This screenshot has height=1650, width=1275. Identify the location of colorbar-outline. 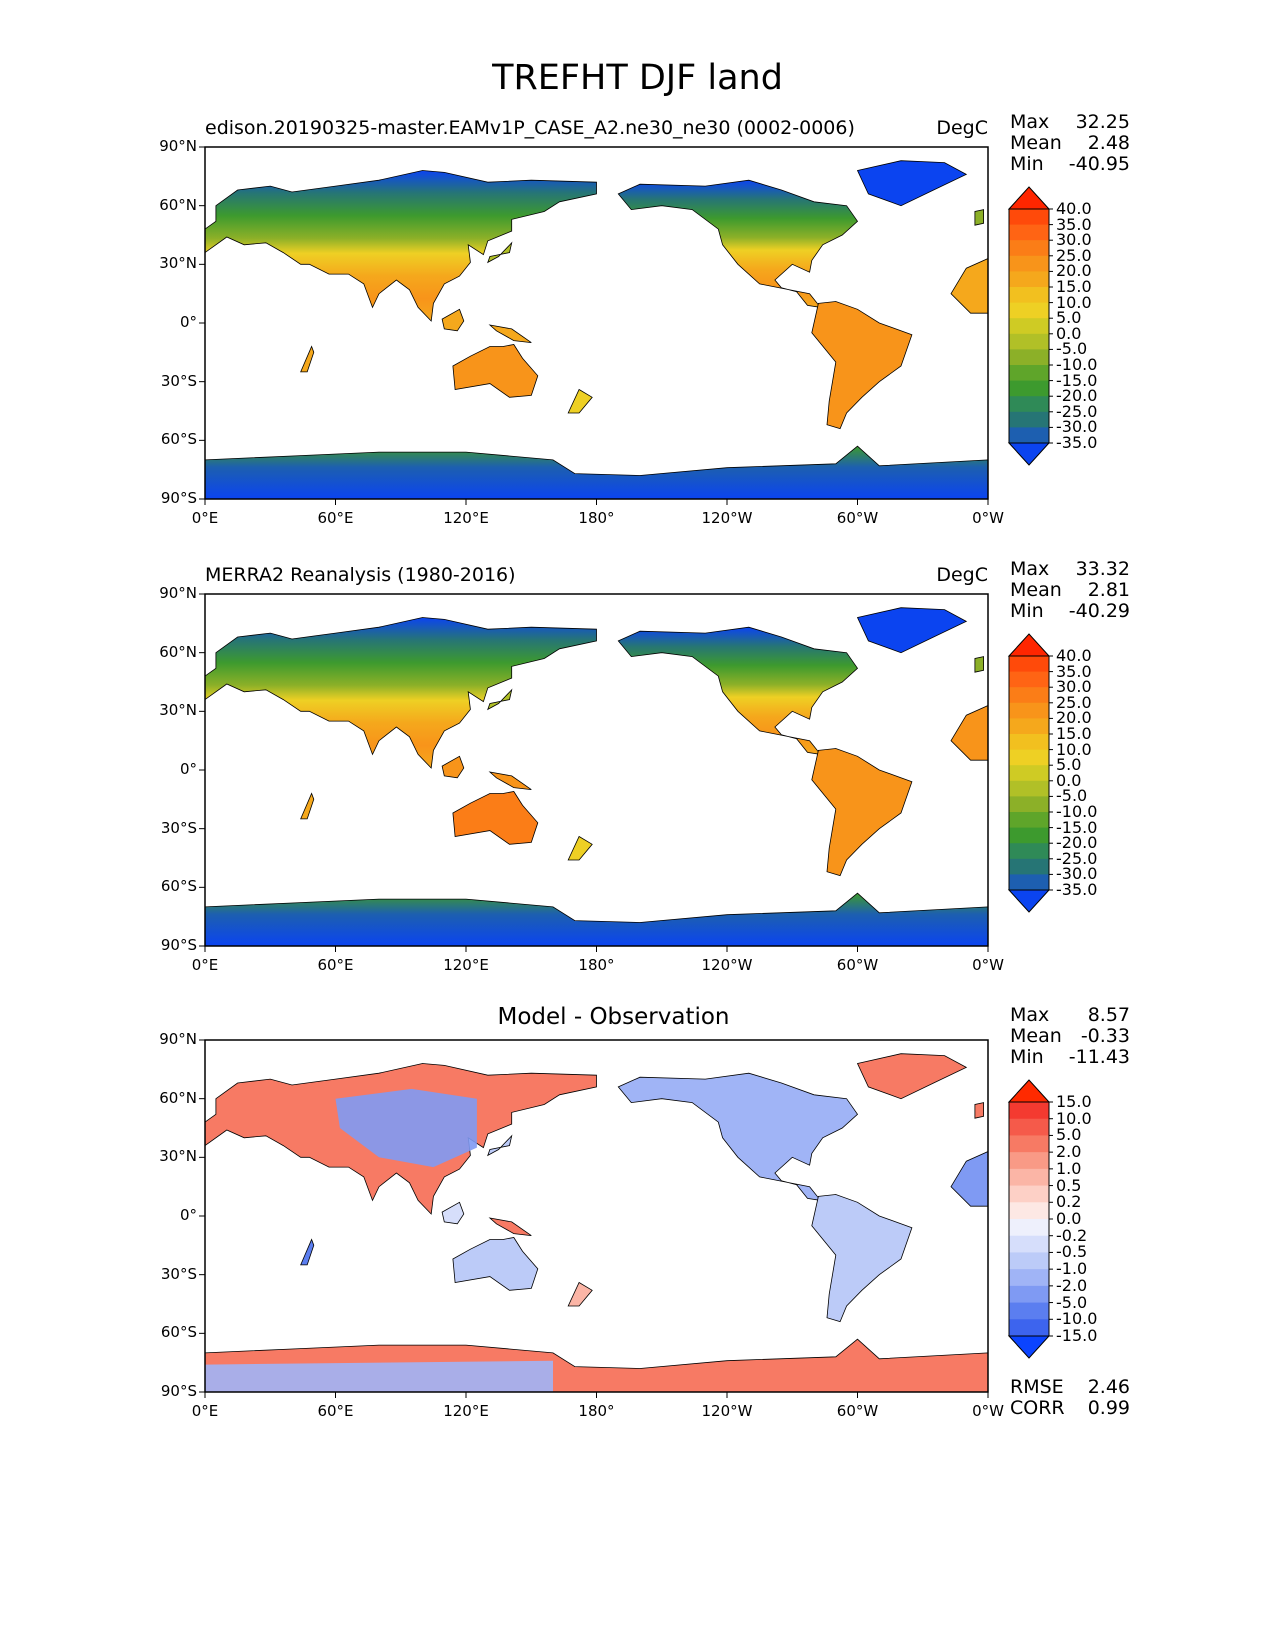
(1029, 326).